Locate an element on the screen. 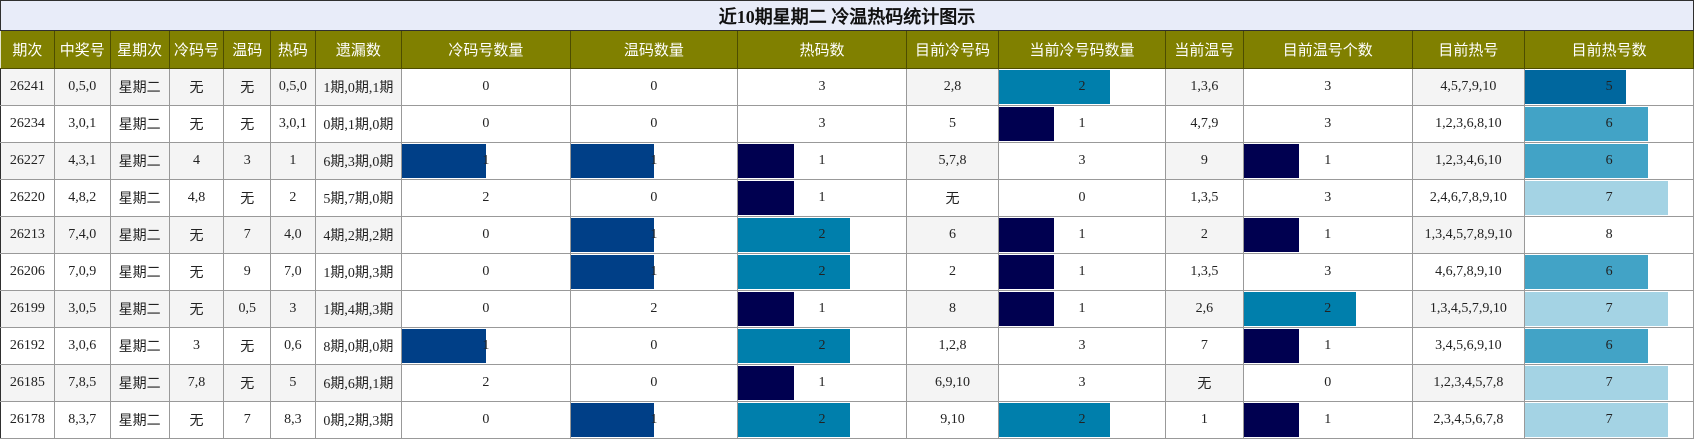 This screenshot has height=439, width=1694. hot-count-cell: 2 is located at coordinates (822, 272).